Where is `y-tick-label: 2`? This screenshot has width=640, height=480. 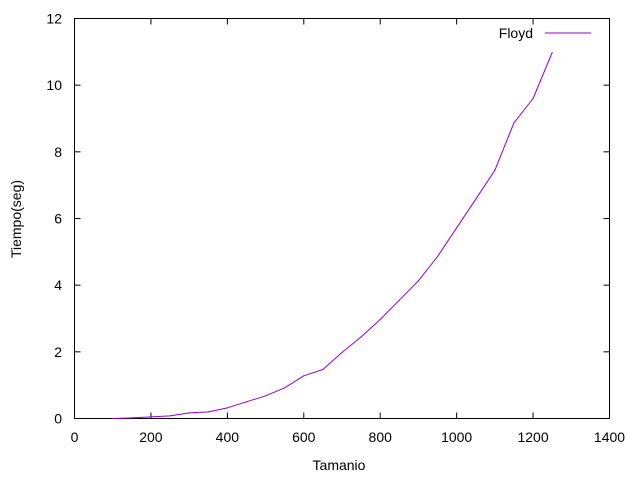
y-tick-label: 2 is located at coordinates (58, 352).